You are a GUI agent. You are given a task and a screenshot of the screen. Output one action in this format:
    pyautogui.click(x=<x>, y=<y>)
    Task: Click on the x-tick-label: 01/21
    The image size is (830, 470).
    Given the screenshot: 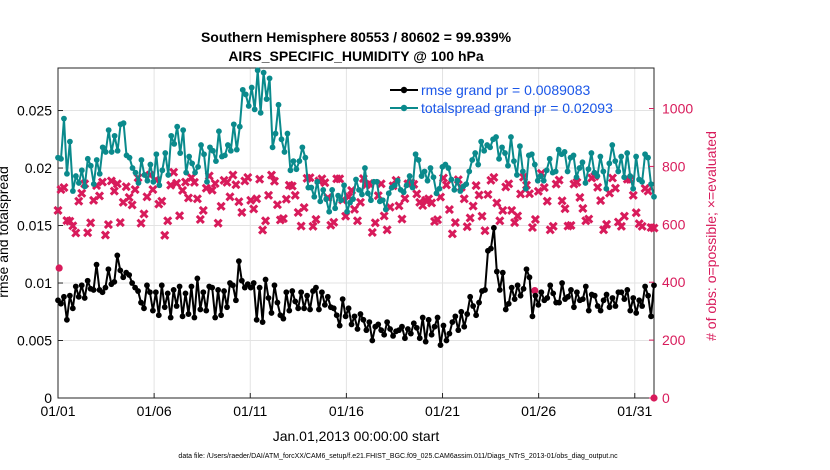 What is the action you would take?
    pyautogui.click(x=442, y=411)
    